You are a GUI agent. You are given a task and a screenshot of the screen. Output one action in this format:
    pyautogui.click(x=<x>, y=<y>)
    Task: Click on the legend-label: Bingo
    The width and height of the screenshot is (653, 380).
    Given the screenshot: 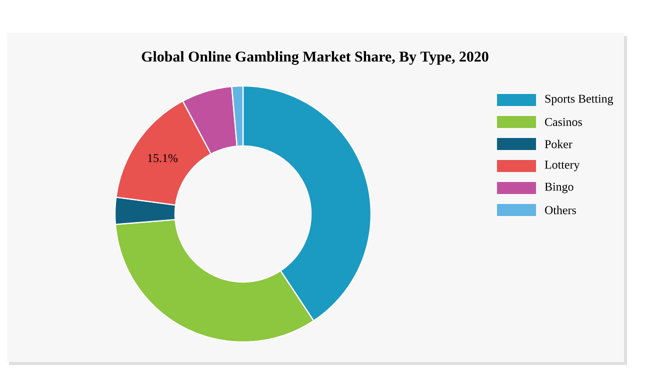 What is the action you would take?
    pyautogui.click(x=559, y=188)
    